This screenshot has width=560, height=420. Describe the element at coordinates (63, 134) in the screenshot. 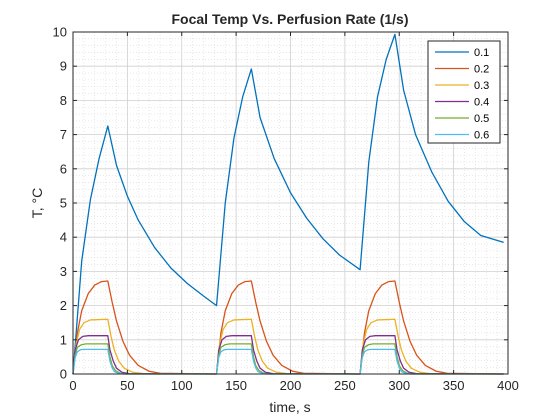

I see `y-tick-label: 7` at that location.